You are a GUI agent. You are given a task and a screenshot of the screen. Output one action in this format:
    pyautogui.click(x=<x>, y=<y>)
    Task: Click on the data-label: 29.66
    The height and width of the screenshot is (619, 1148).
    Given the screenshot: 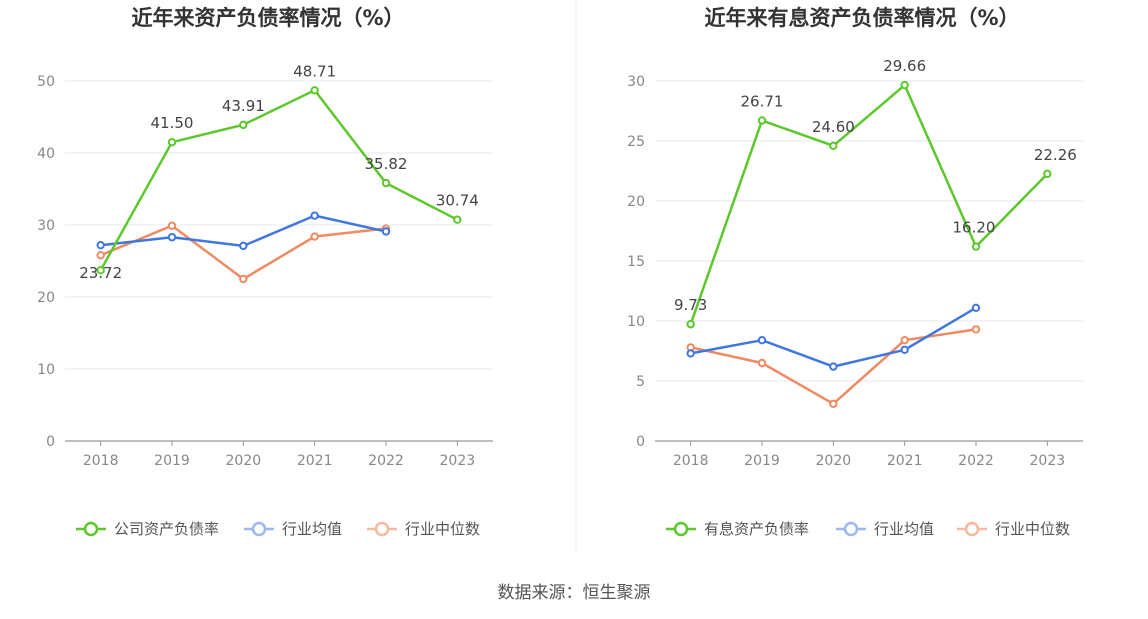 What is the action you would take?
    pyautogui.click(x=904, y=66)
    